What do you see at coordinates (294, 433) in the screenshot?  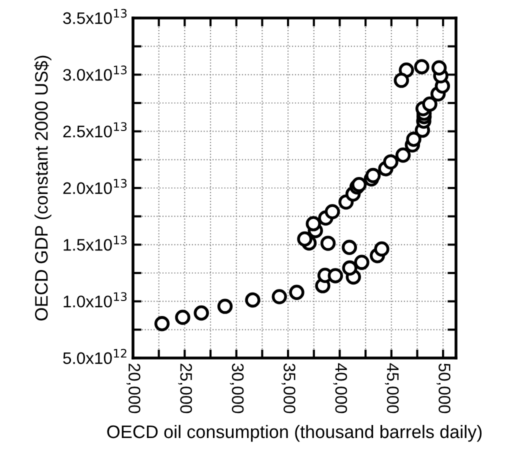 I see `x-axis-title: OECD oil consumption (thousand barrels daily)` at bounding box center [294, 433].